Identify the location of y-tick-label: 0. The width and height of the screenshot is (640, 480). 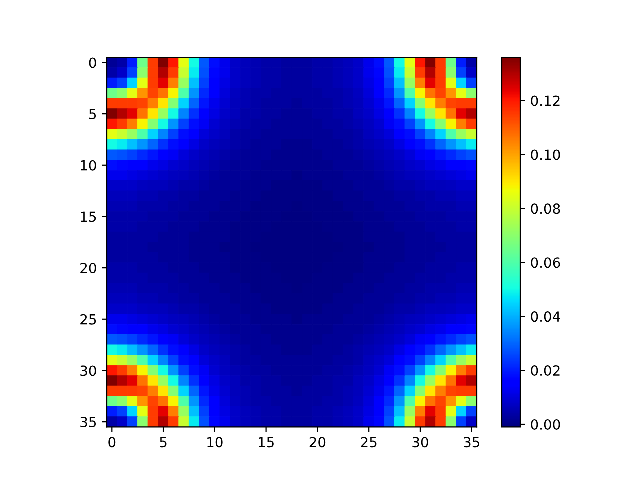
(92, 63).